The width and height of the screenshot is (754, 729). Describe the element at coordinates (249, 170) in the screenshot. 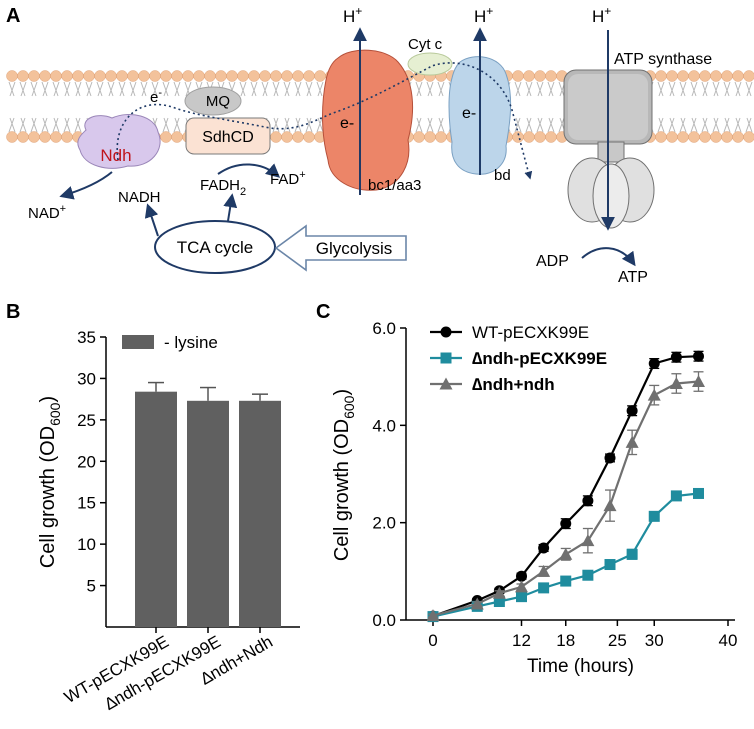

I see `fadh2-oxidation-arrow` at that location.